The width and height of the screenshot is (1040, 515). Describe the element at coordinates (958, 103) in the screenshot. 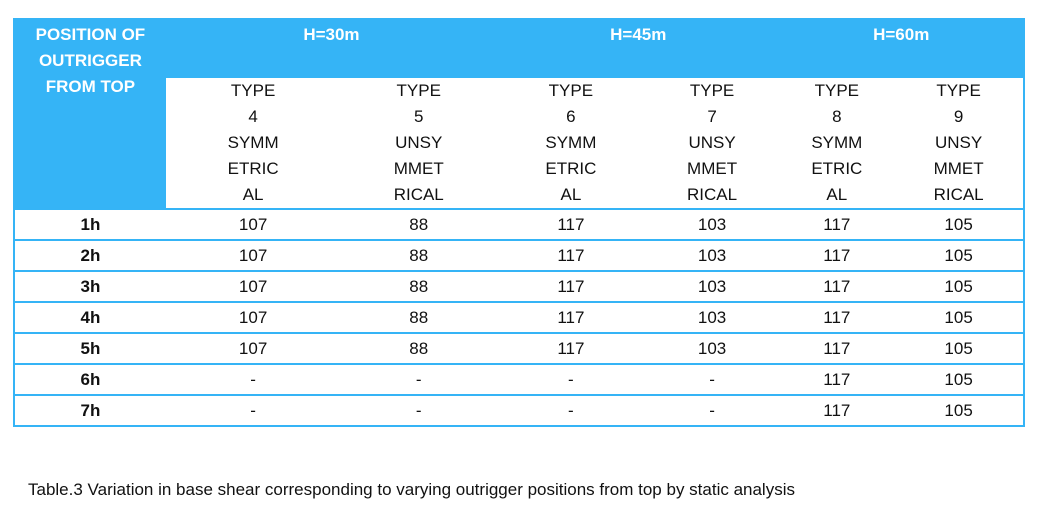

I see `type-header: TYPE 9` at that location.